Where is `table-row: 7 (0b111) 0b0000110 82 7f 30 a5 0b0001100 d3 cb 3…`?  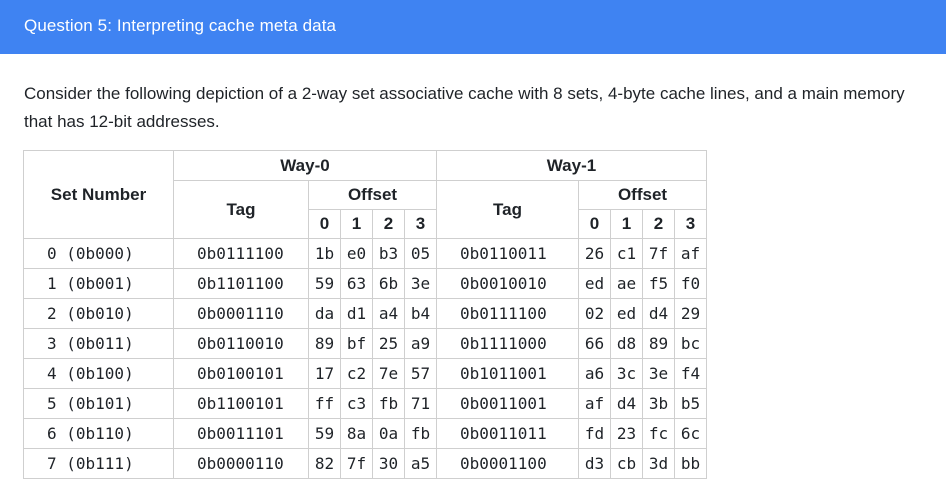
table-row: 7 (0b111) 0b0000110 82 7f 30 a5 0b0001100 d3 cb 3… is located at coordinates (365, 463).